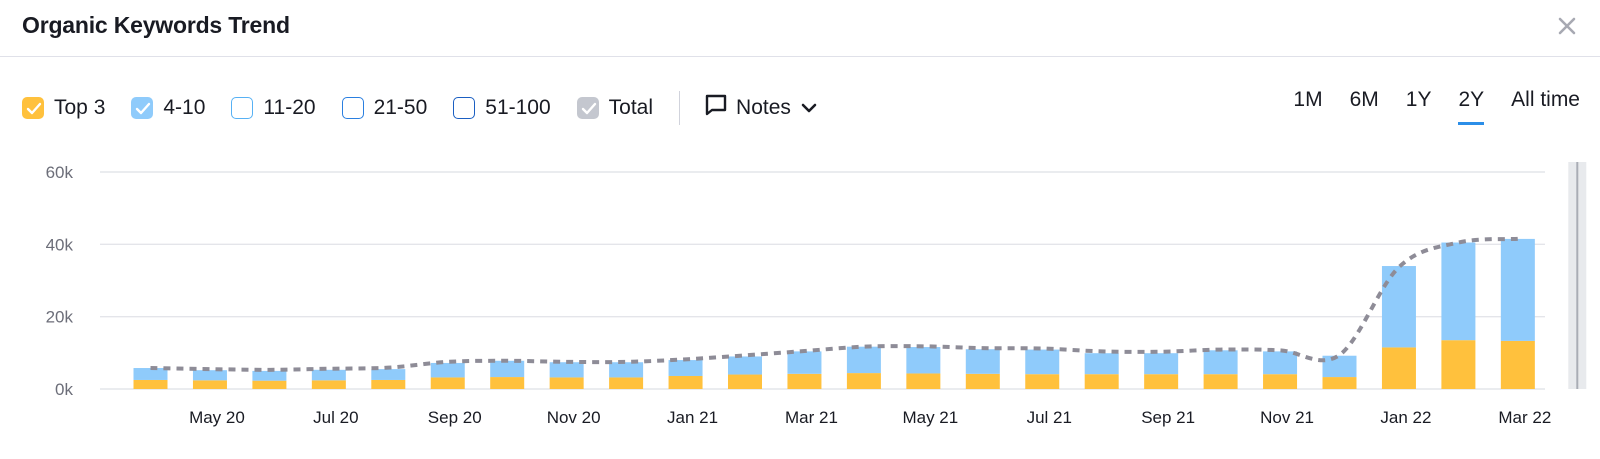 The image size is (1600, 459). I want to click on y-tick-label: 20k, so click(60, 317).